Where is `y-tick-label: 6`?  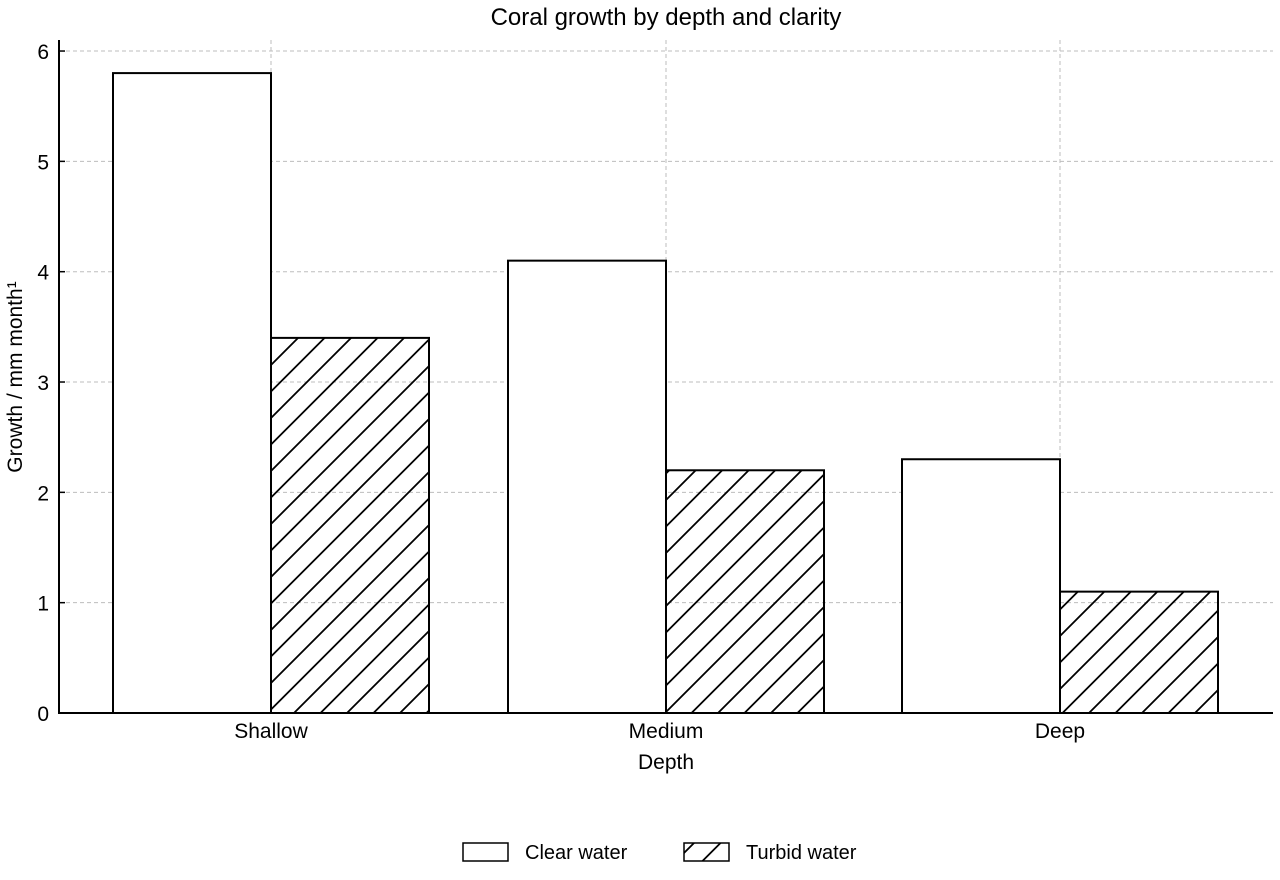 y-tick-label: 6 is located at coordinates (43, 52).